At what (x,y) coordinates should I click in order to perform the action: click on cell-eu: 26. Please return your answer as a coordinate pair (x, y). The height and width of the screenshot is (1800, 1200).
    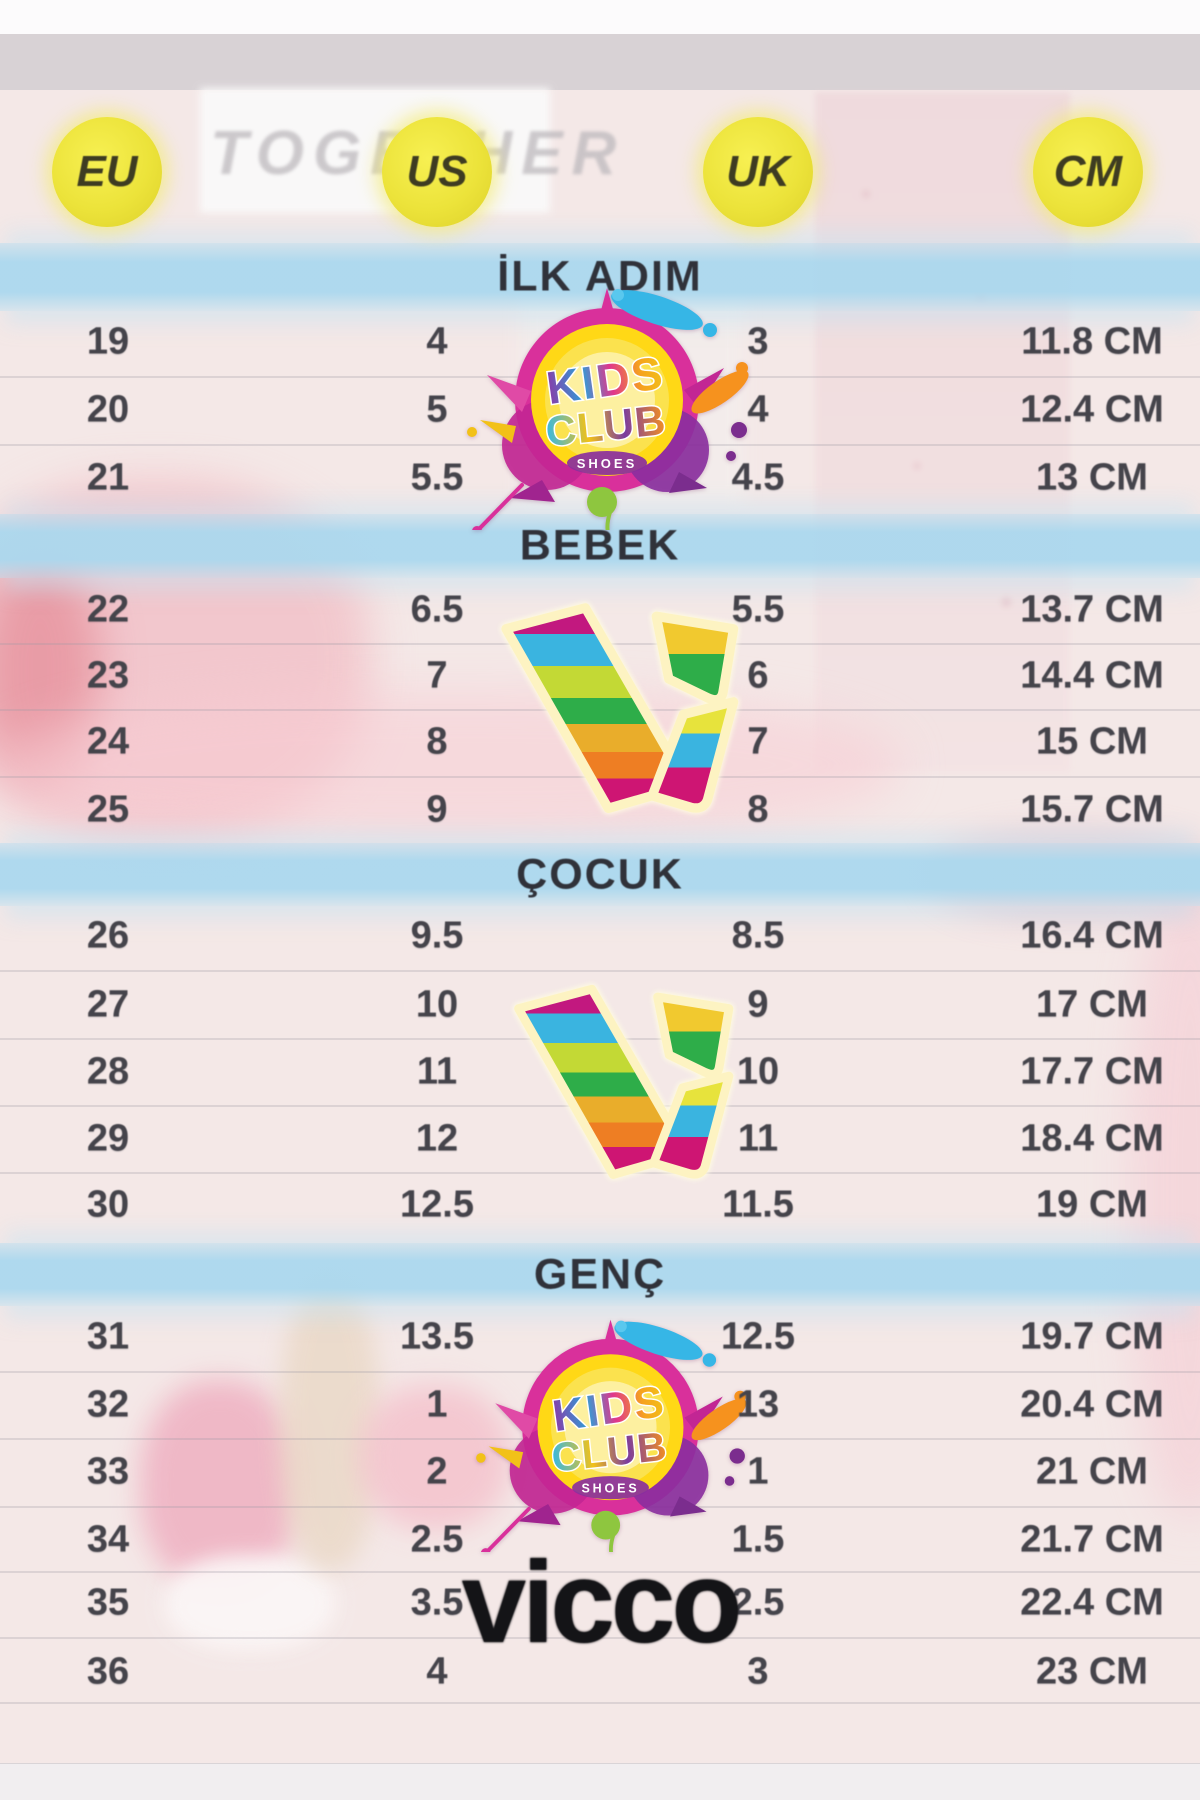
    Looking at the image, I should click on (108, 935).